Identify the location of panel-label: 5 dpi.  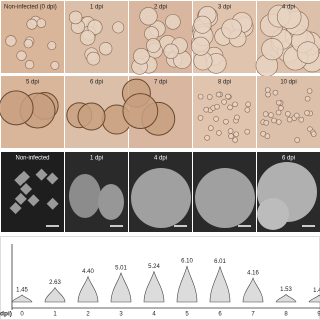
(32, 83).